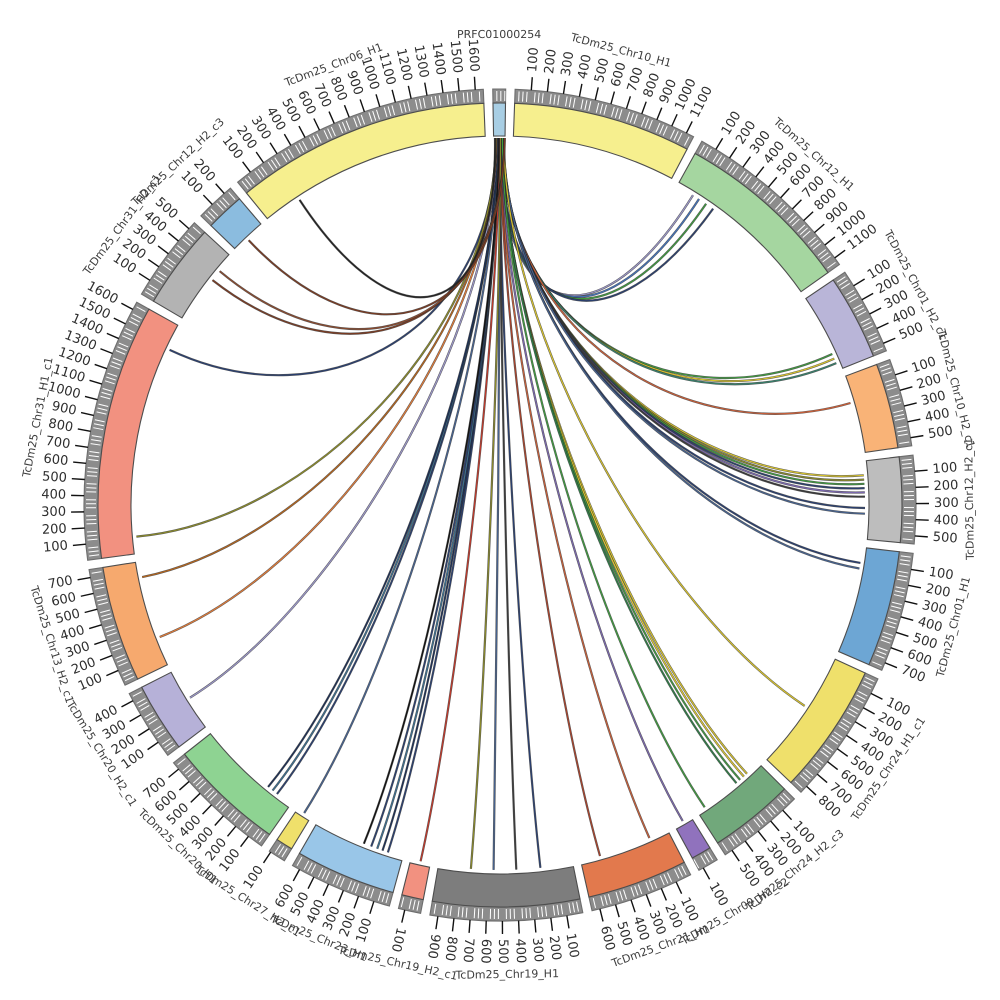  Describe the element at coordinates (623, 934) in the screenshot. I see `tick-label: 500` at that location.